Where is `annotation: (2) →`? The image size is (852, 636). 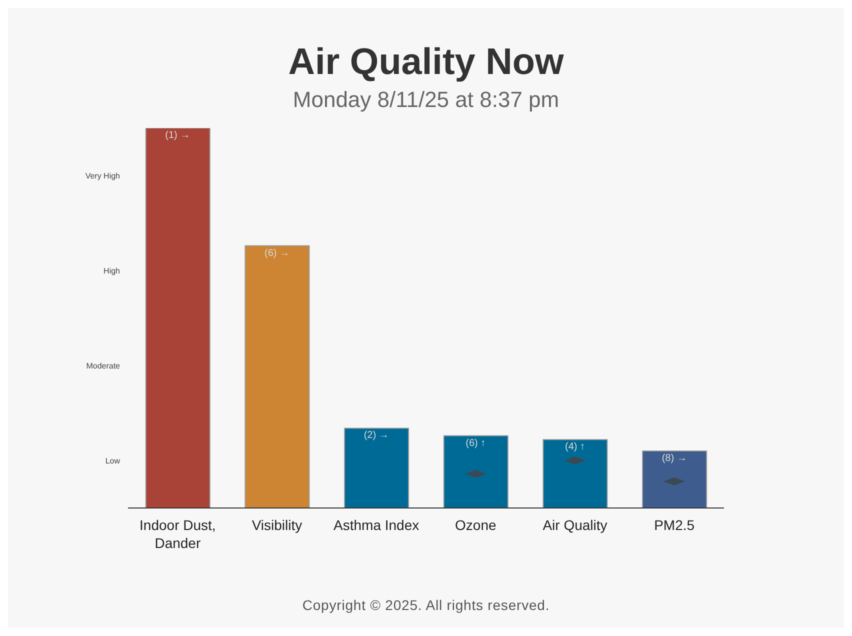 annotation: (2) → is located at coordinates (376, 436).